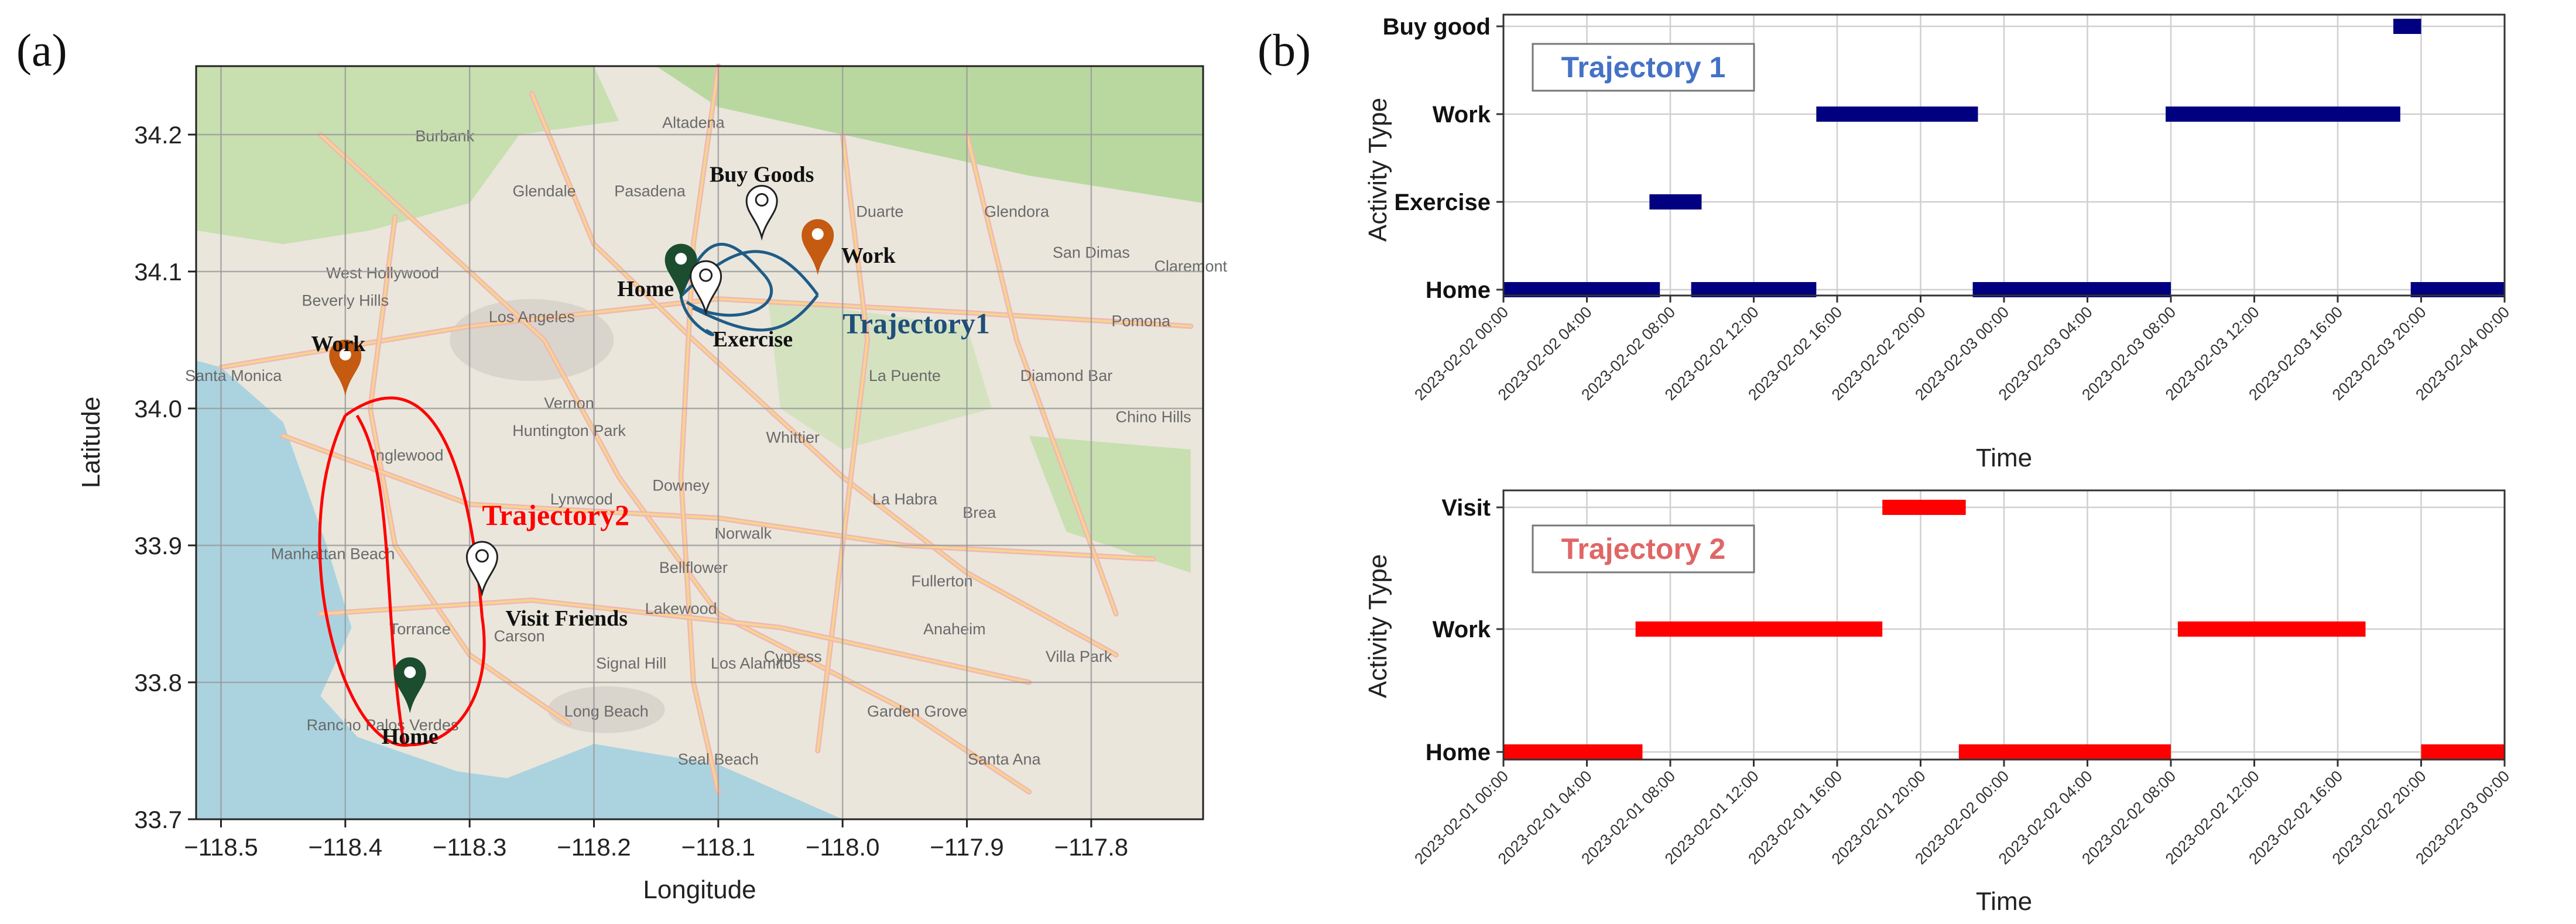 Image resolution: width=2576 pixels, height=924 pixels. I want to click on place-name: Carson, so click(519, 636).